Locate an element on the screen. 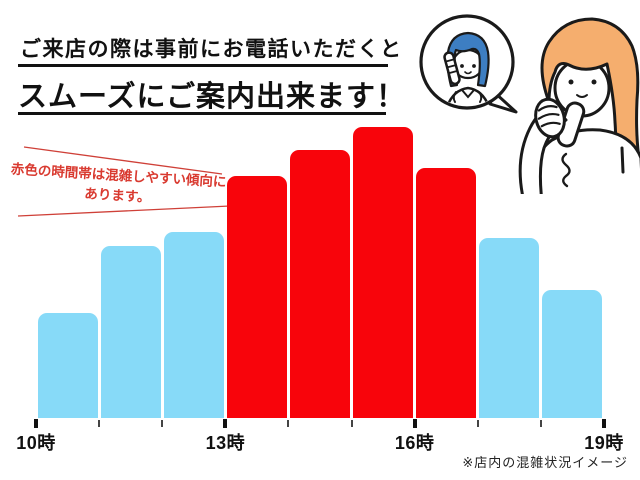 The height and width of the screenshot is (480, 640). chart-bar-10-11時 is located at coordinates (67, 365).